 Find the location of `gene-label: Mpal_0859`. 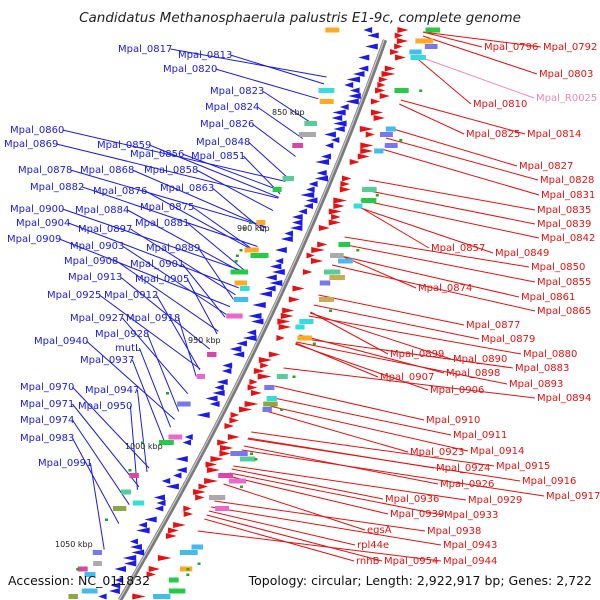

gene-label: Mpal_0859 is located at coordinates (124, 145).